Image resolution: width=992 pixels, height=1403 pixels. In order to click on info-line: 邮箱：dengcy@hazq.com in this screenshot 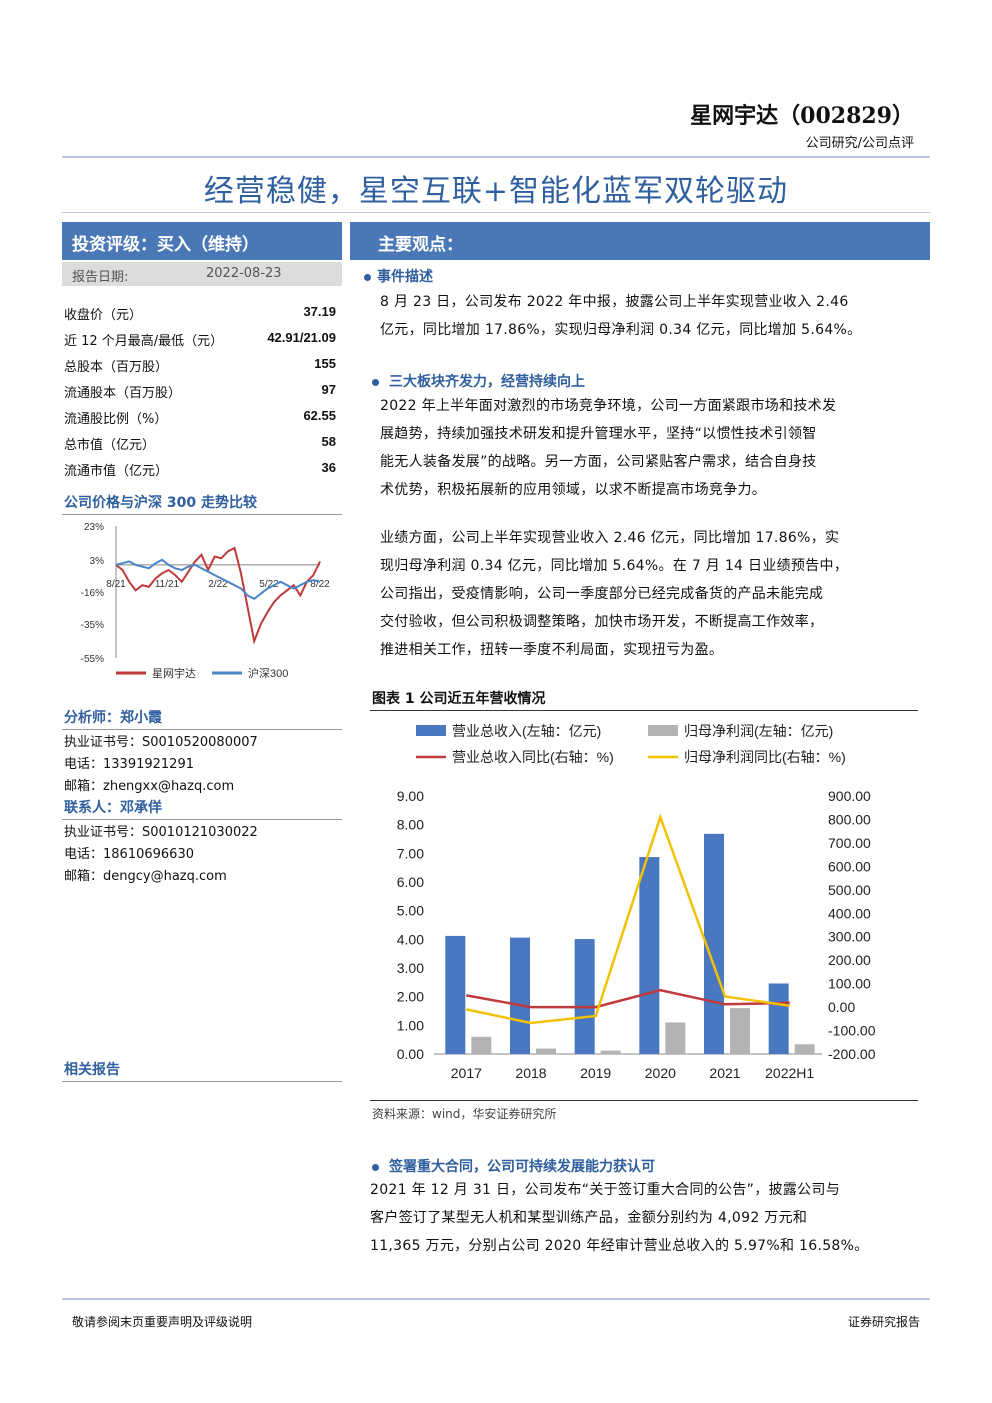, I will do `click(145, 876)`.